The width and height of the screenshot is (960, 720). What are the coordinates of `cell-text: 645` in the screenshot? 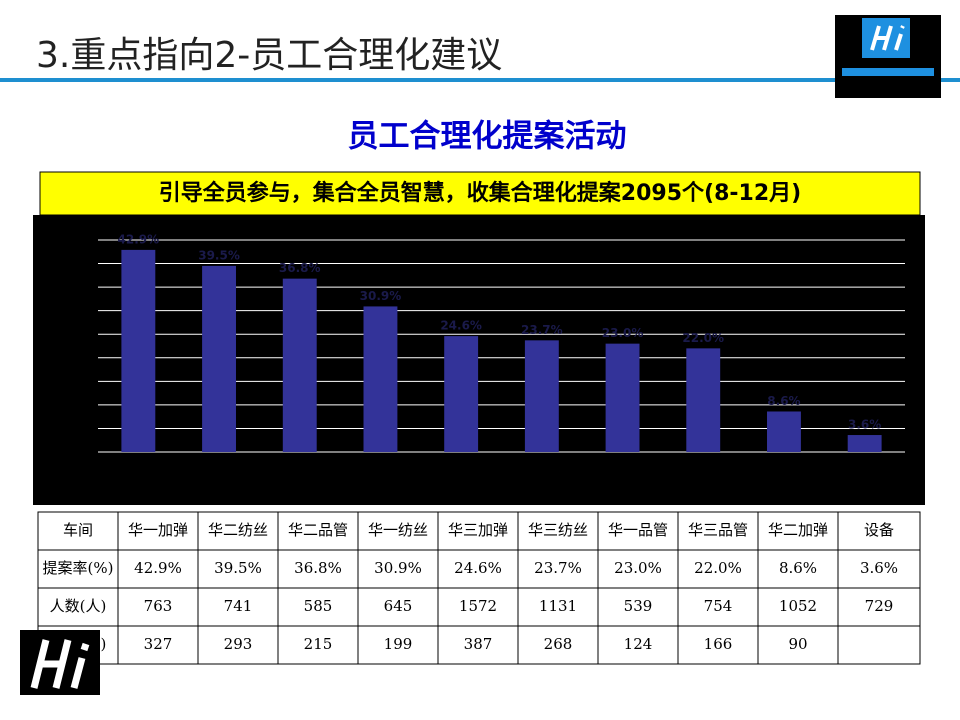 It's located at (398, 606).